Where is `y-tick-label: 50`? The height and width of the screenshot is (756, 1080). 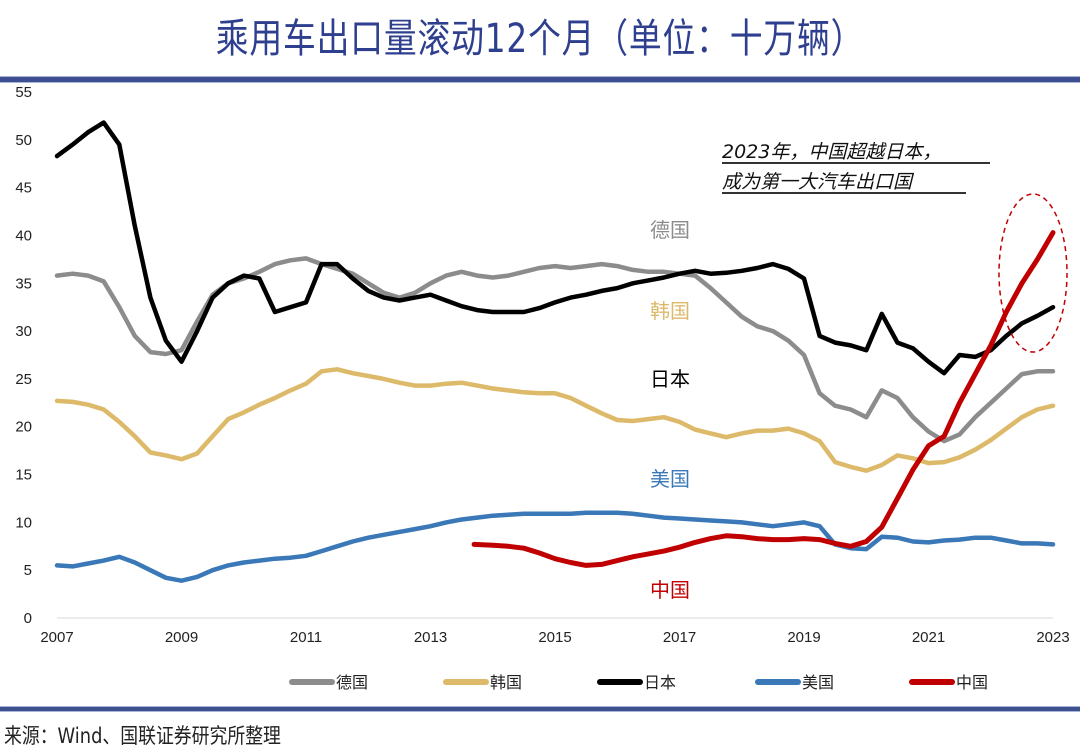 y-tick-label: 50 is located at coordinates (23, 140).